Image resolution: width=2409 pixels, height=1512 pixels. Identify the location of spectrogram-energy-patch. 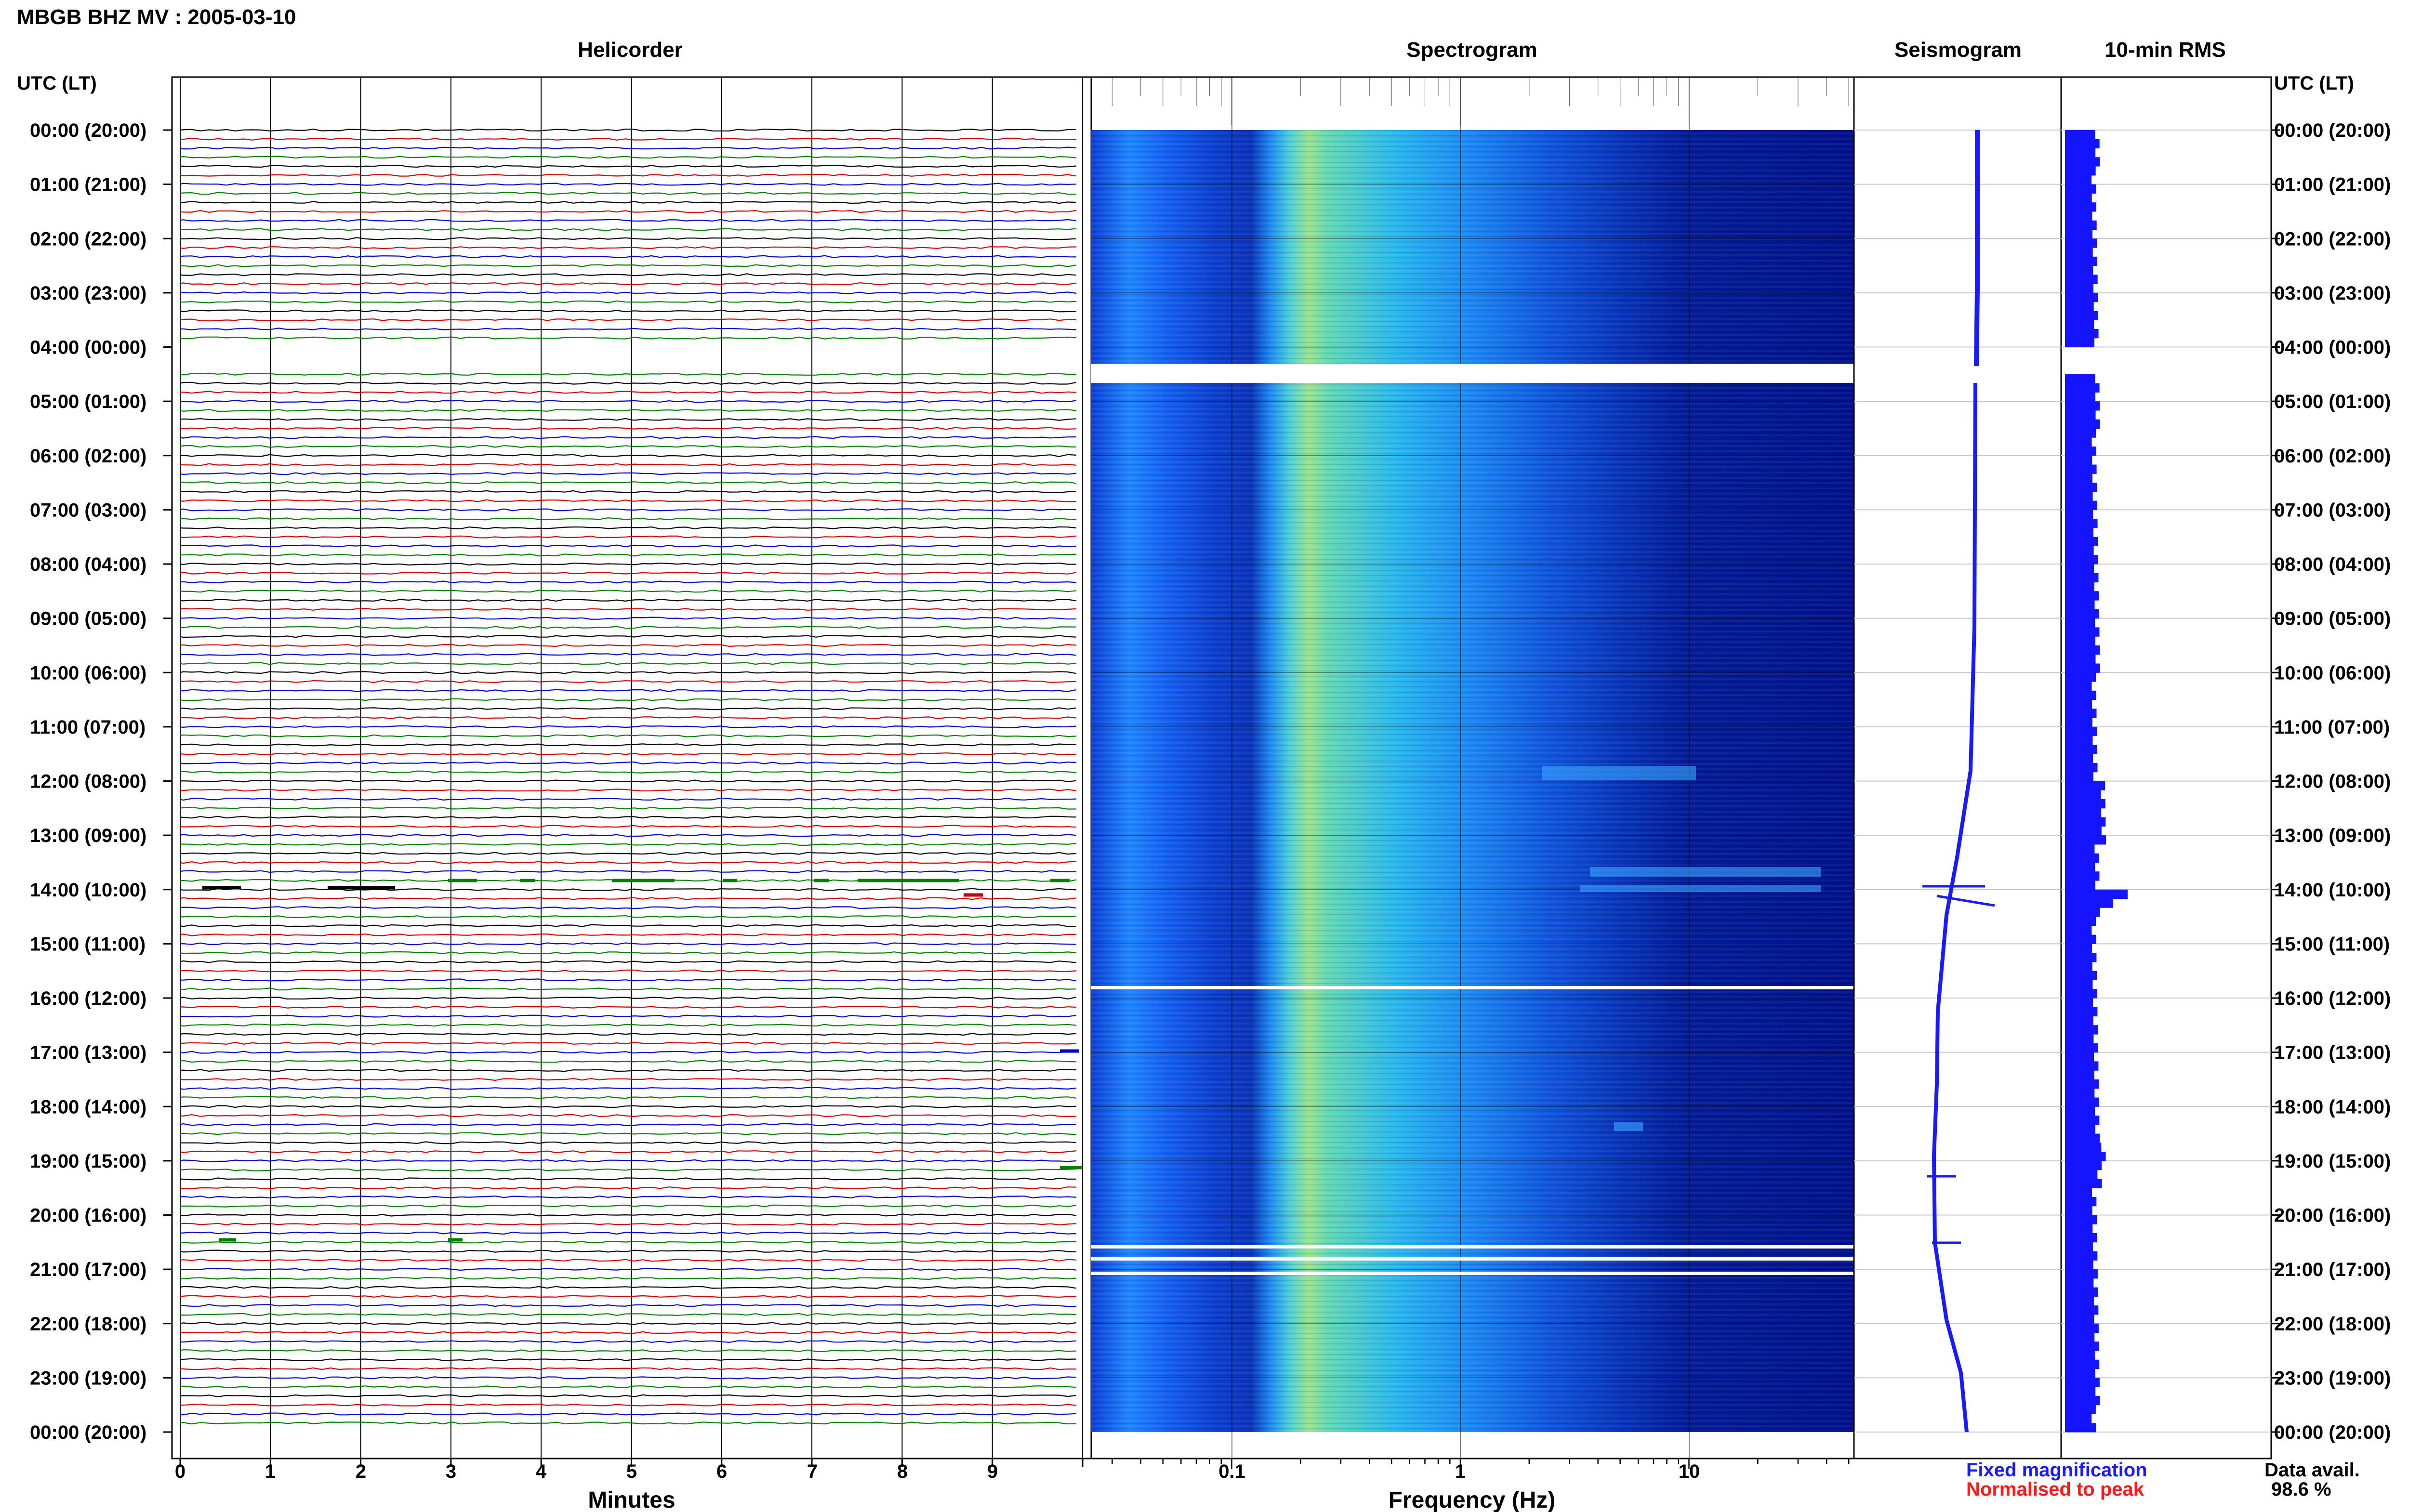
(1701, 888).